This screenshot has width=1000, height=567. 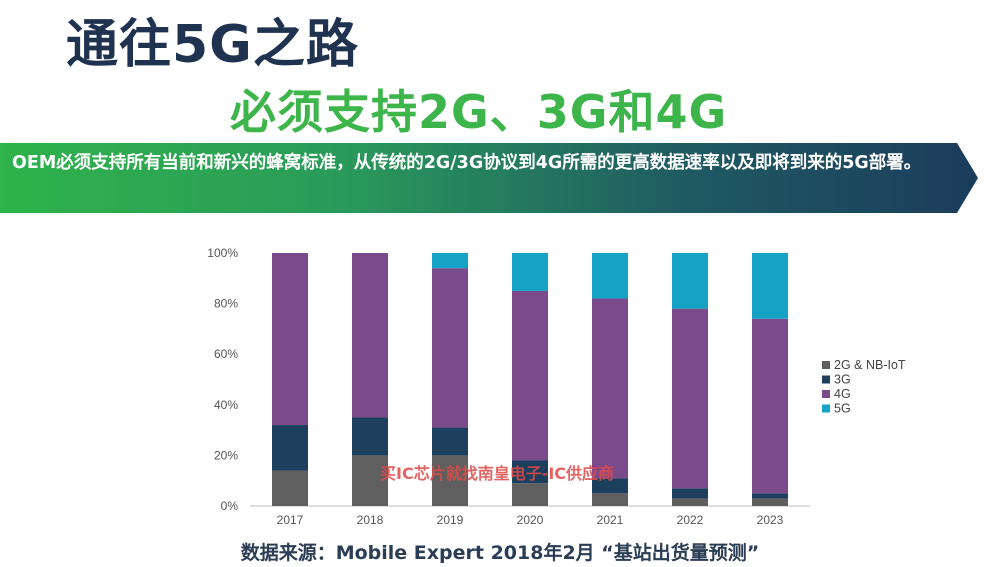 What do you see at coordinates (842, 394) in the screenshot?
I see `legend-label: 4G` at bounding box center [842, 394].